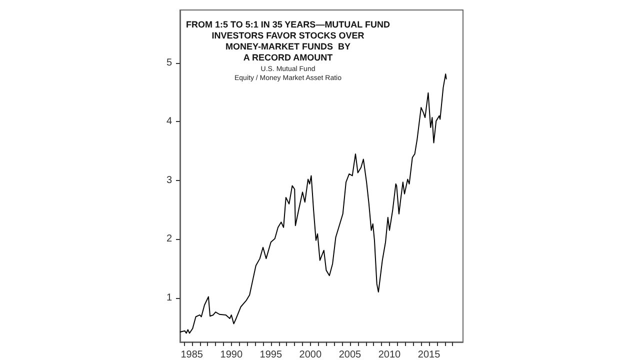 This screenshot has width=640, height=360. I want to click on y-tick-label: 3, so click(169, 180).